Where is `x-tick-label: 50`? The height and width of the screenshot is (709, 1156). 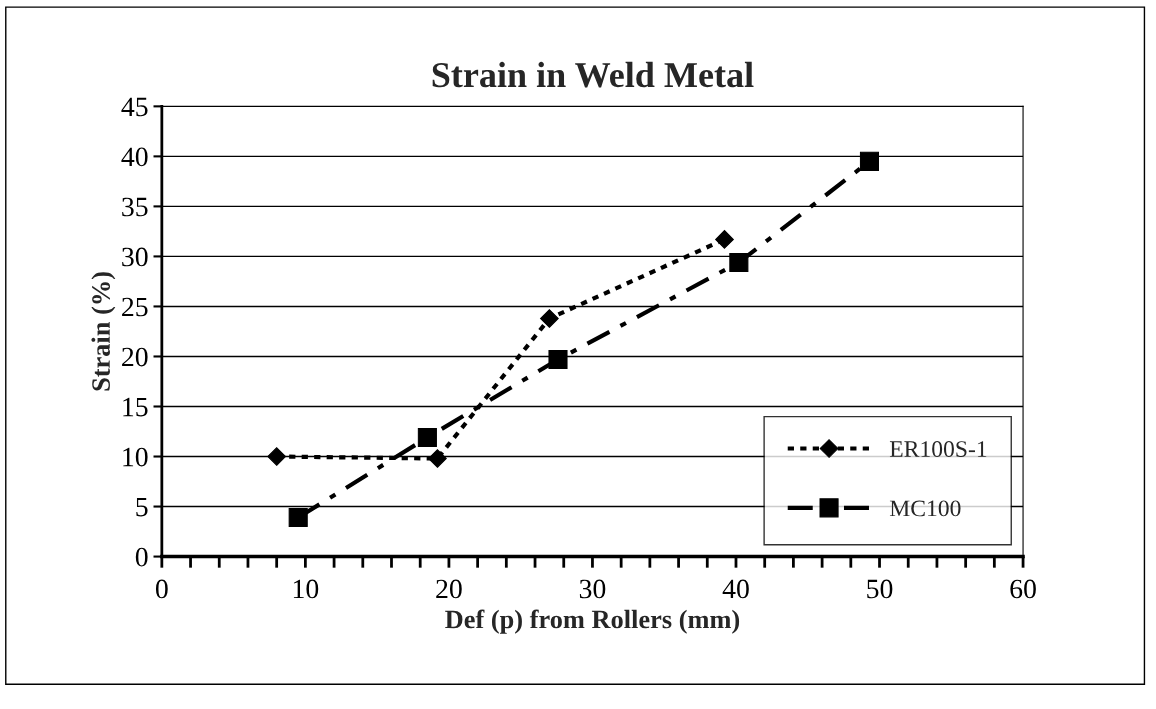 x-tick-label: 50 is located at coordinates (880, 589).